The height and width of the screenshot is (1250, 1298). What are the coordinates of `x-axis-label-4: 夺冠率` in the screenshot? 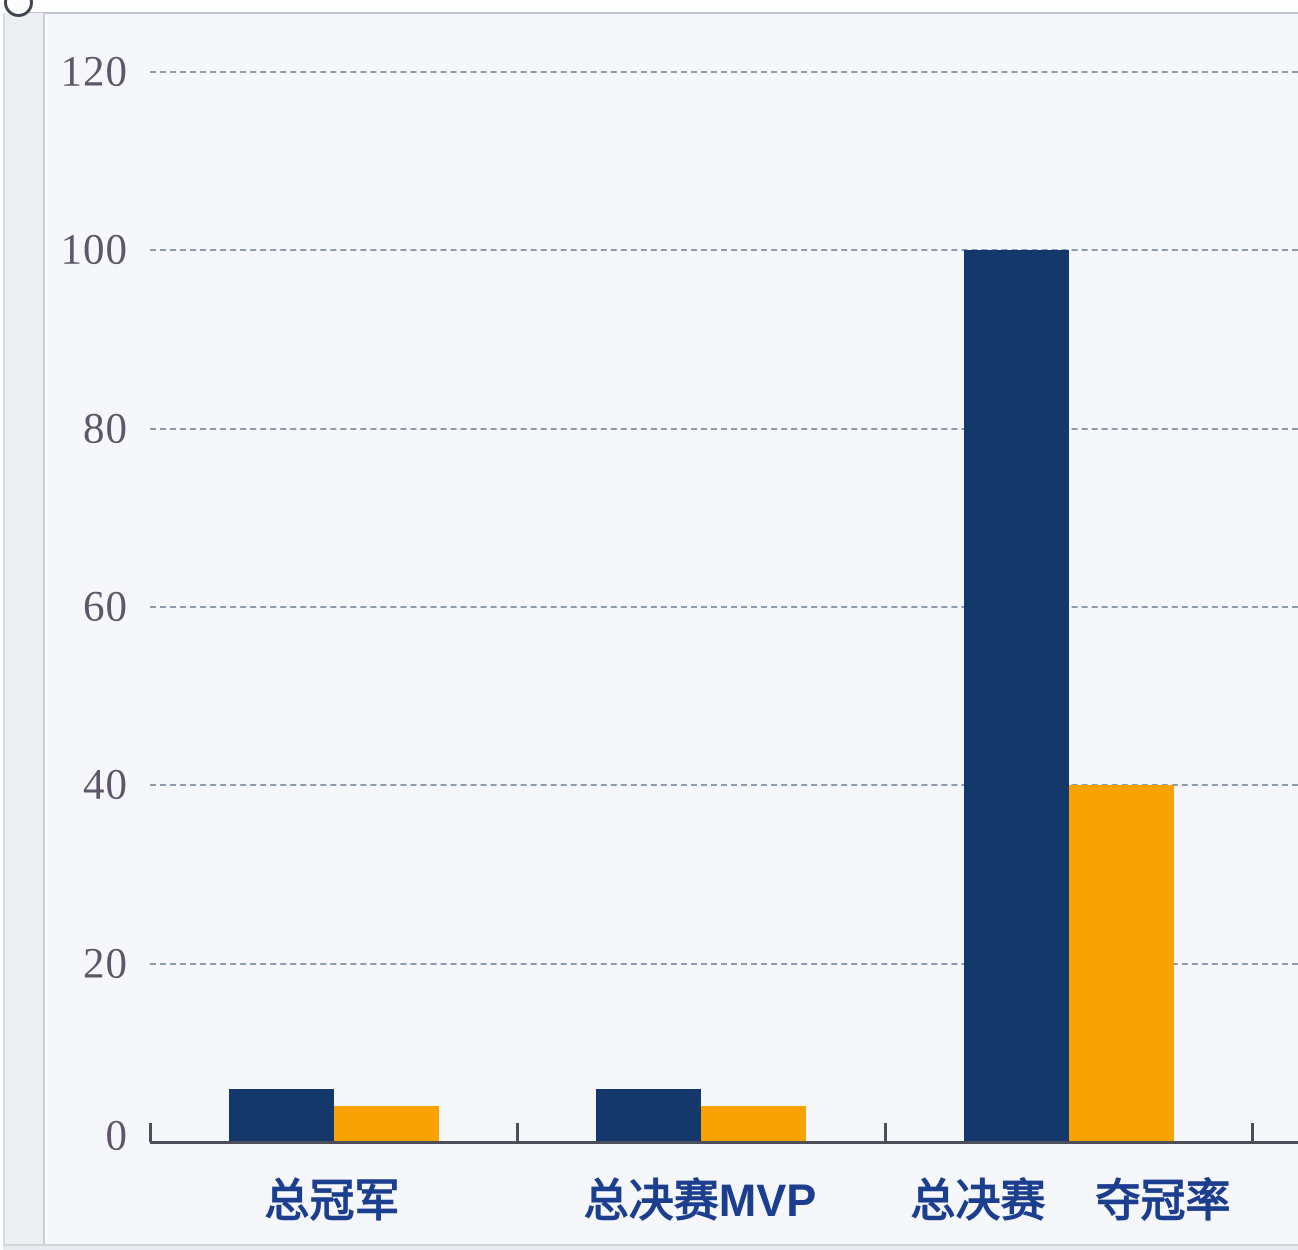 It's located at (1163, 1200).